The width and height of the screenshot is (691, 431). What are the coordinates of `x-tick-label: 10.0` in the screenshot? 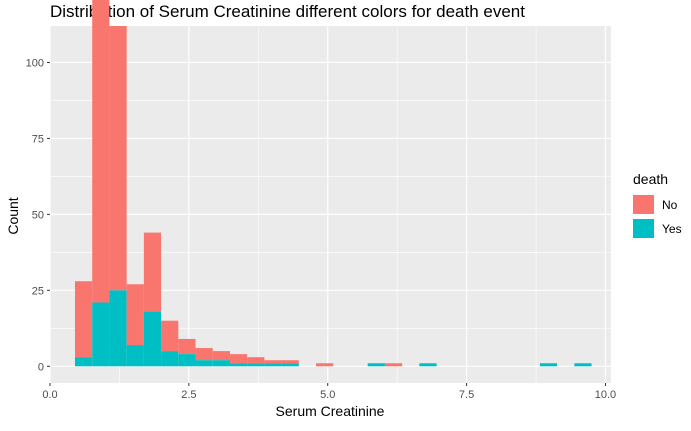 It's located at (605, 395).